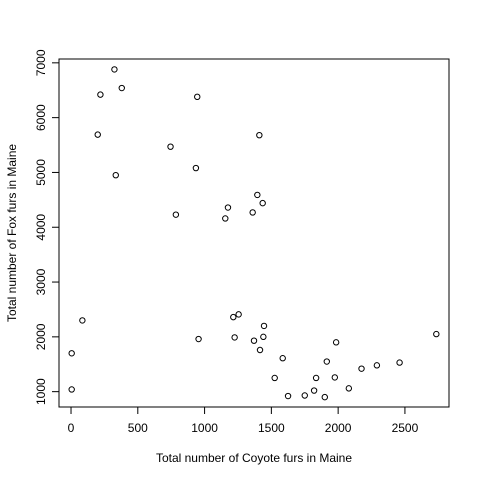  Describe the element at coordinates (243, 420) in the screenshot. I see `x-axis: 0 500 1000 1500 2000 2500` at that location.